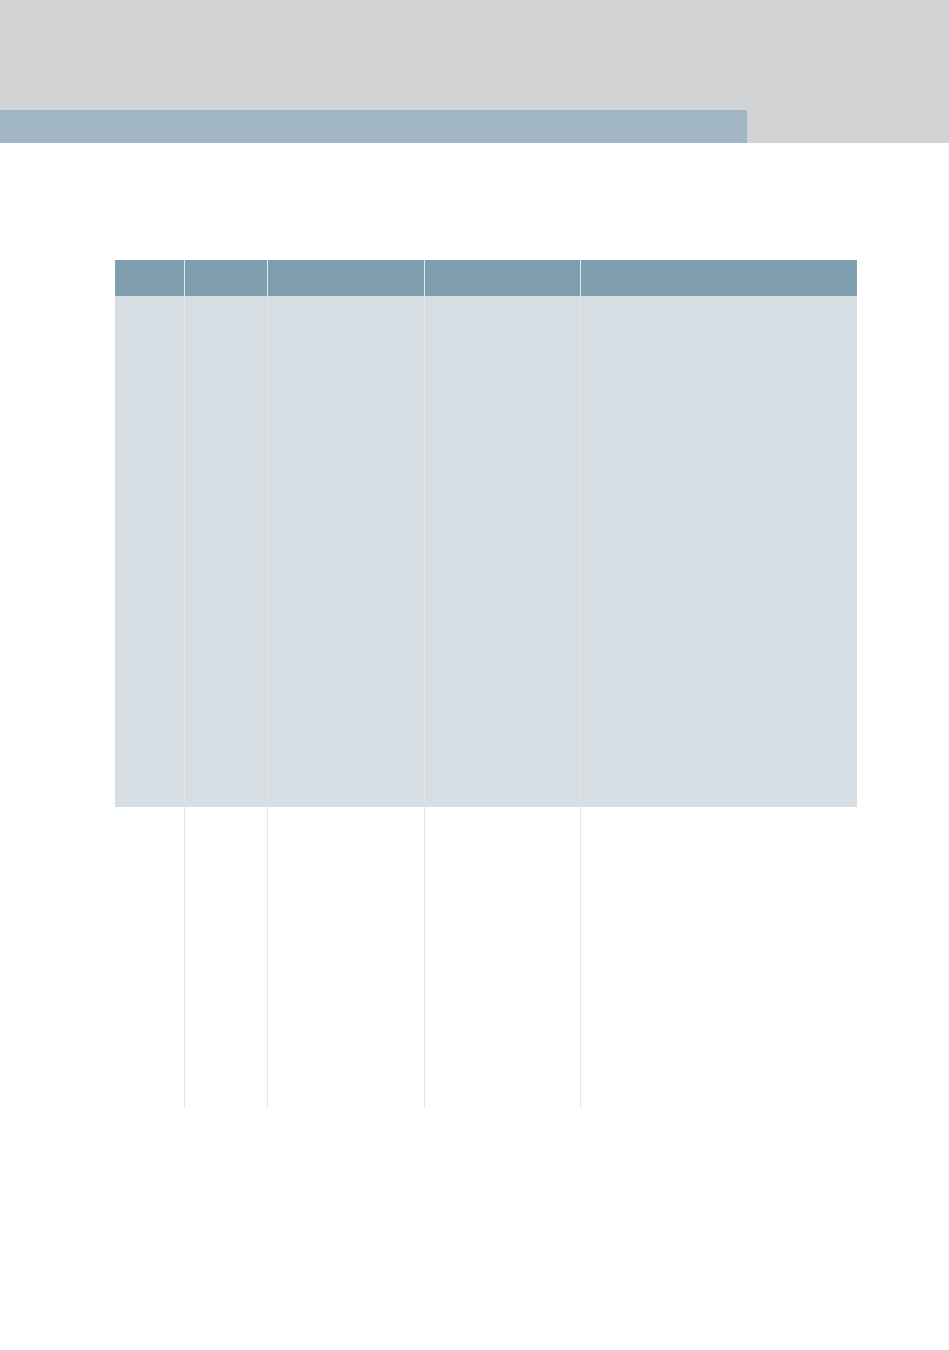 Image resolution: width=949 pixels, height=1350 pixels. I want to click on table-header-row, so click(486, 278).